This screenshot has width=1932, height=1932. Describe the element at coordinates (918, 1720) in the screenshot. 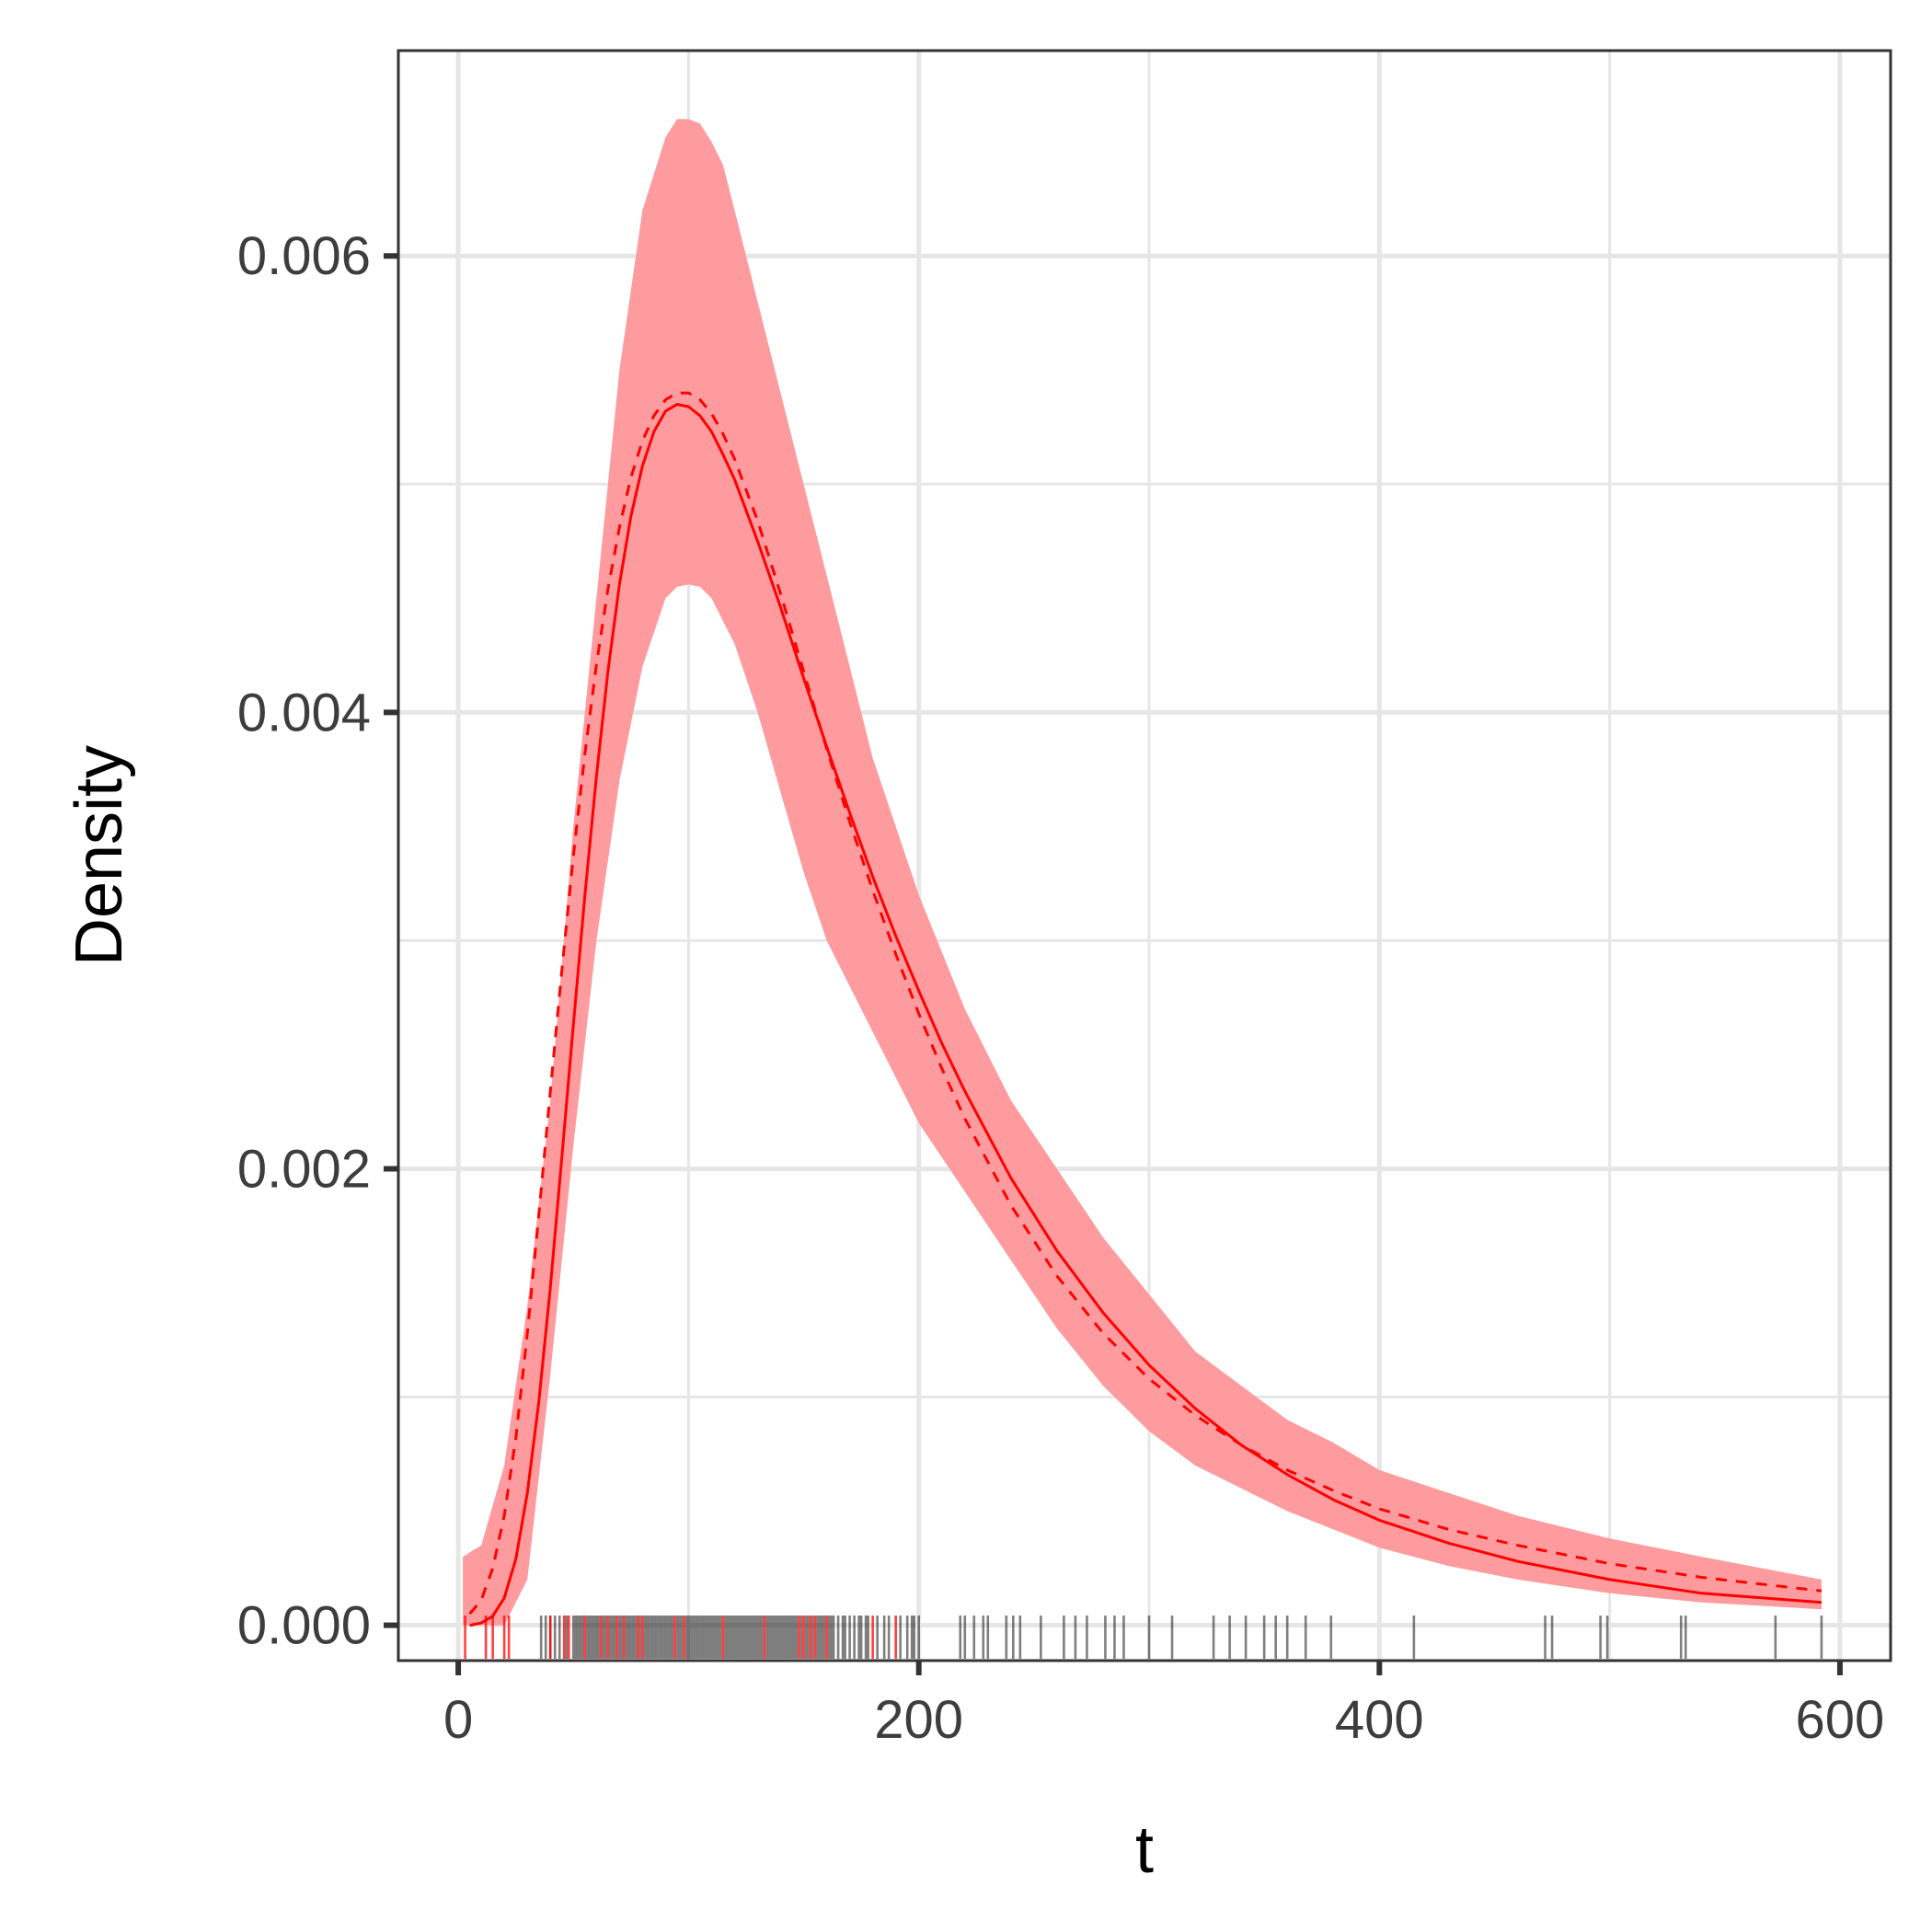

I see `x-tick-label: 200` at that location.